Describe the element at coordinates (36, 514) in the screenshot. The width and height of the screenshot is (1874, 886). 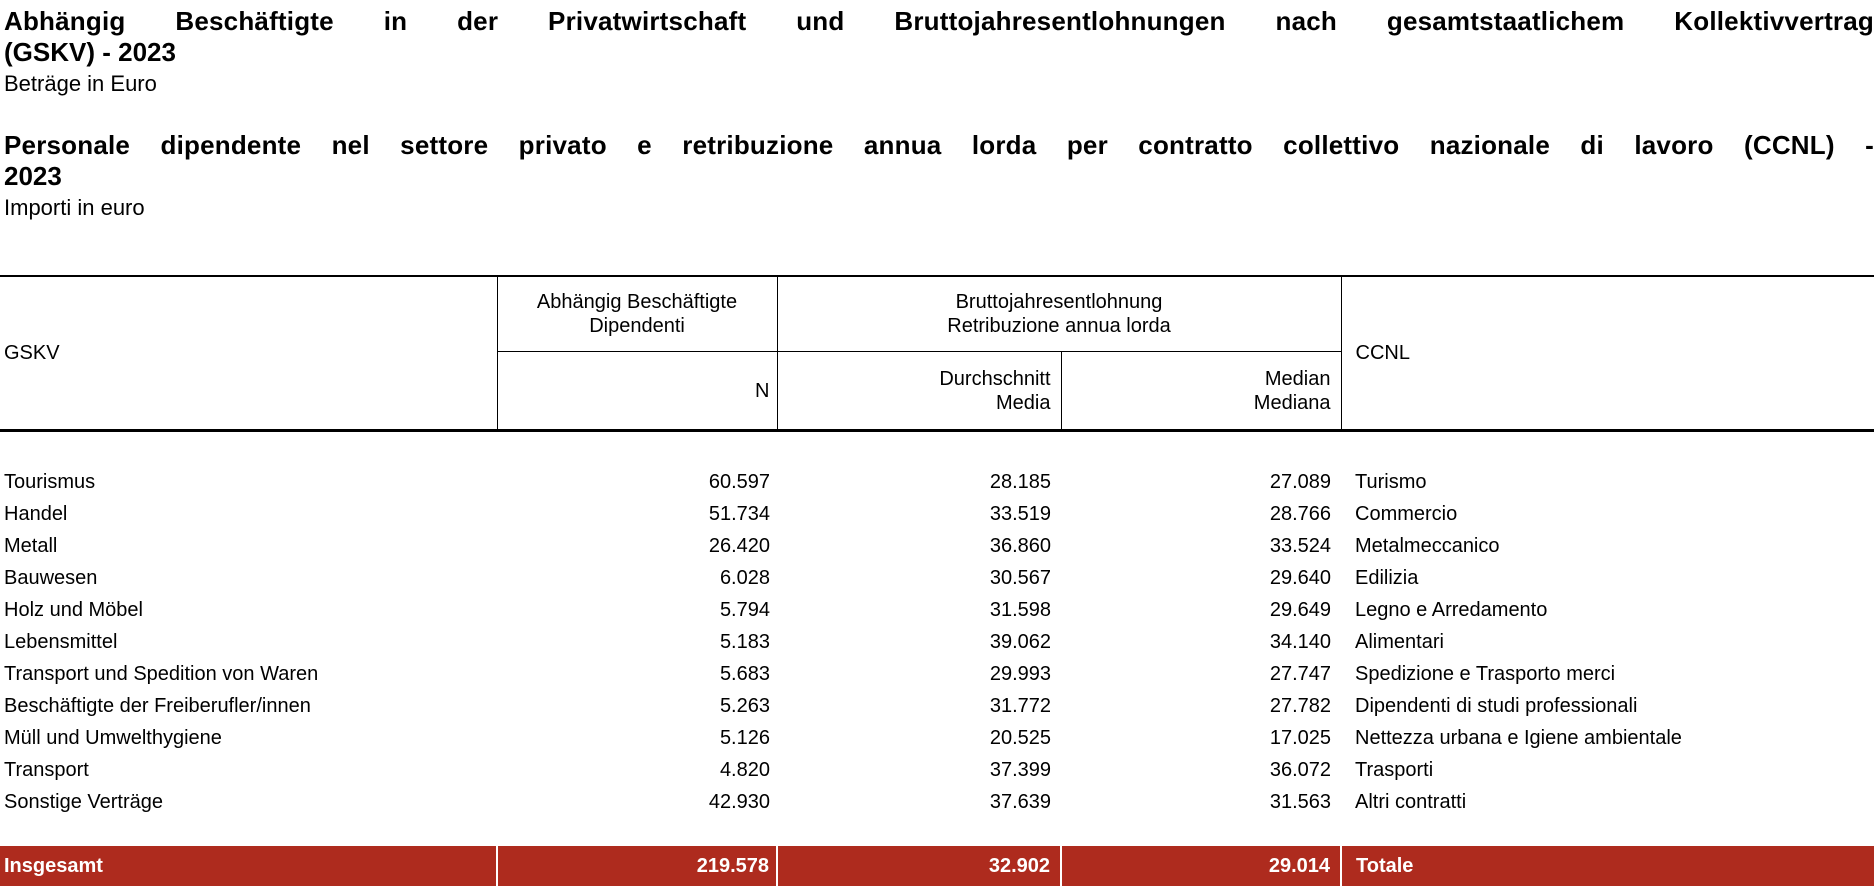
I see `cell-gskv: Handel` at that location.